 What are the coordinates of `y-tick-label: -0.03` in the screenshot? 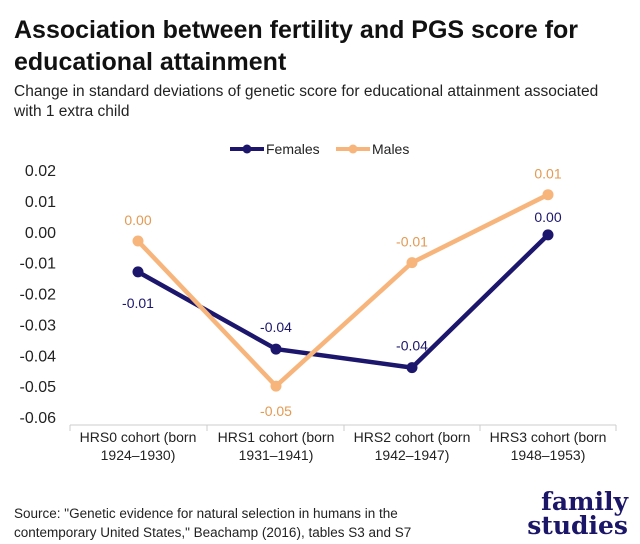 It's located at (38, 325).